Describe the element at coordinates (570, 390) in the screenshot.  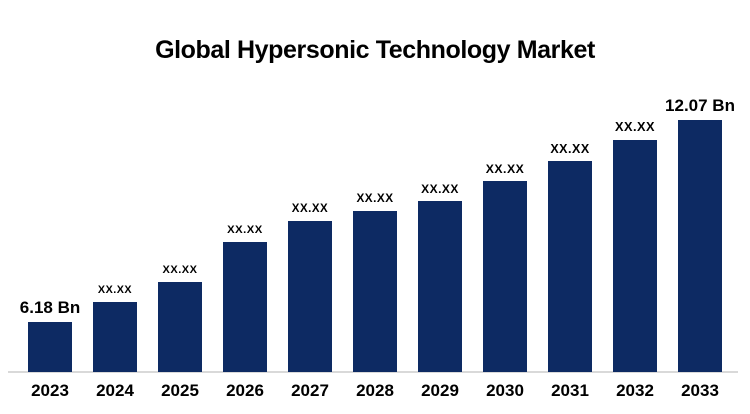
I see `x-tick-label: 2031` at that location.